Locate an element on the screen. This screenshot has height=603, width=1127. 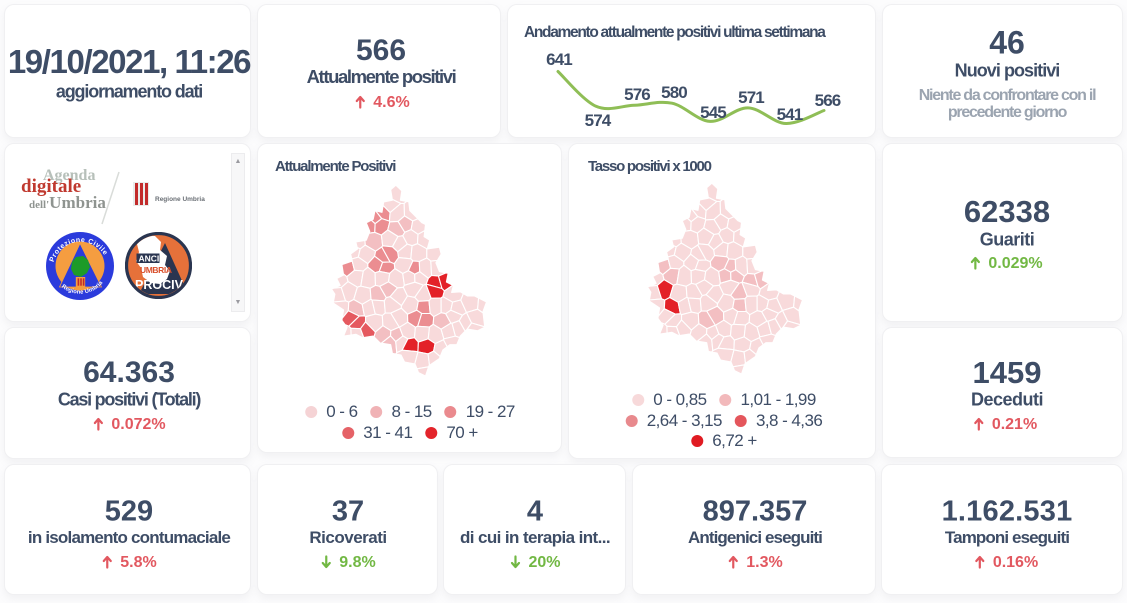
svg-text: UMBRIA is located at coordinates (156, 270).